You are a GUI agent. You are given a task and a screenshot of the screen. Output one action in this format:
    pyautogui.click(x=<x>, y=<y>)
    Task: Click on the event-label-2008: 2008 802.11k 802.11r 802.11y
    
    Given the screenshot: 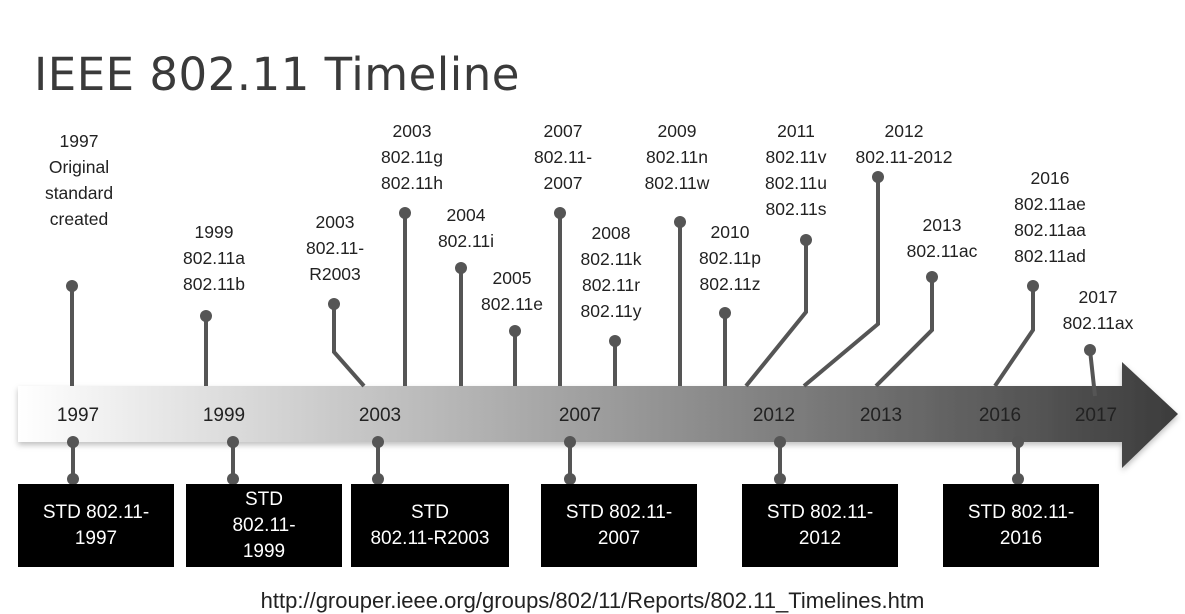 What is the action you would take?
    pyautogui.click(x=611, y=272)
    